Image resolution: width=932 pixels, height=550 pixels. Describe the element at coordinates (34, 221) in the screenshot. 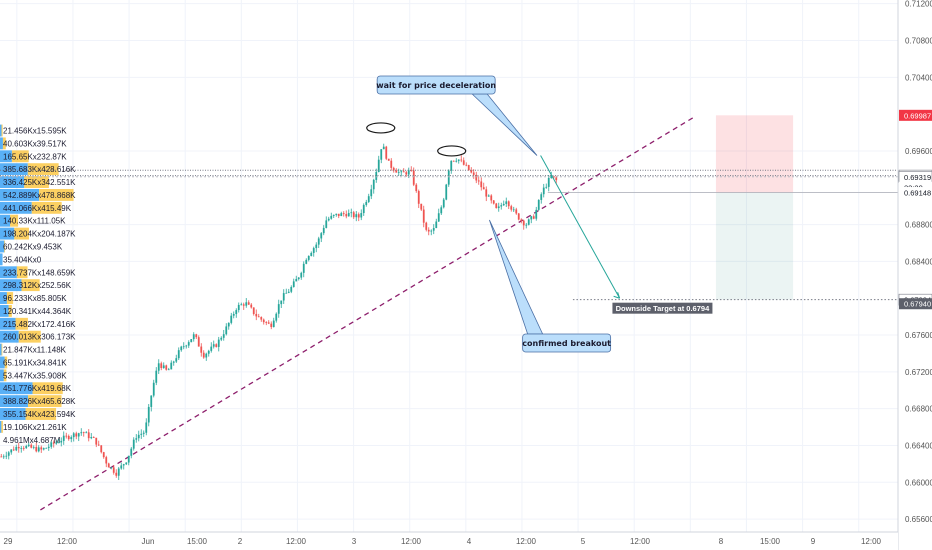

I see `volume-label: 140.33Kx111.05K` at that location.